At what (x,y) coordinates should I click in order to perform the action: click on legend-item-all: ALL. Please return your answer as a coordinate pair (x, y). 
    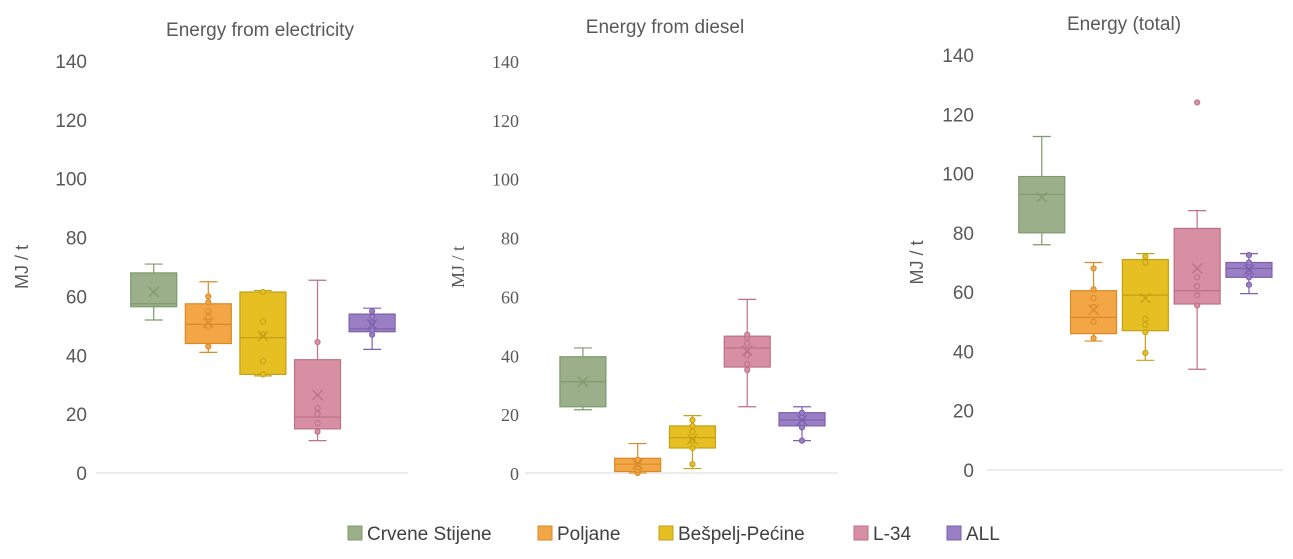
    Looking at the image, I should click on (973, 534).